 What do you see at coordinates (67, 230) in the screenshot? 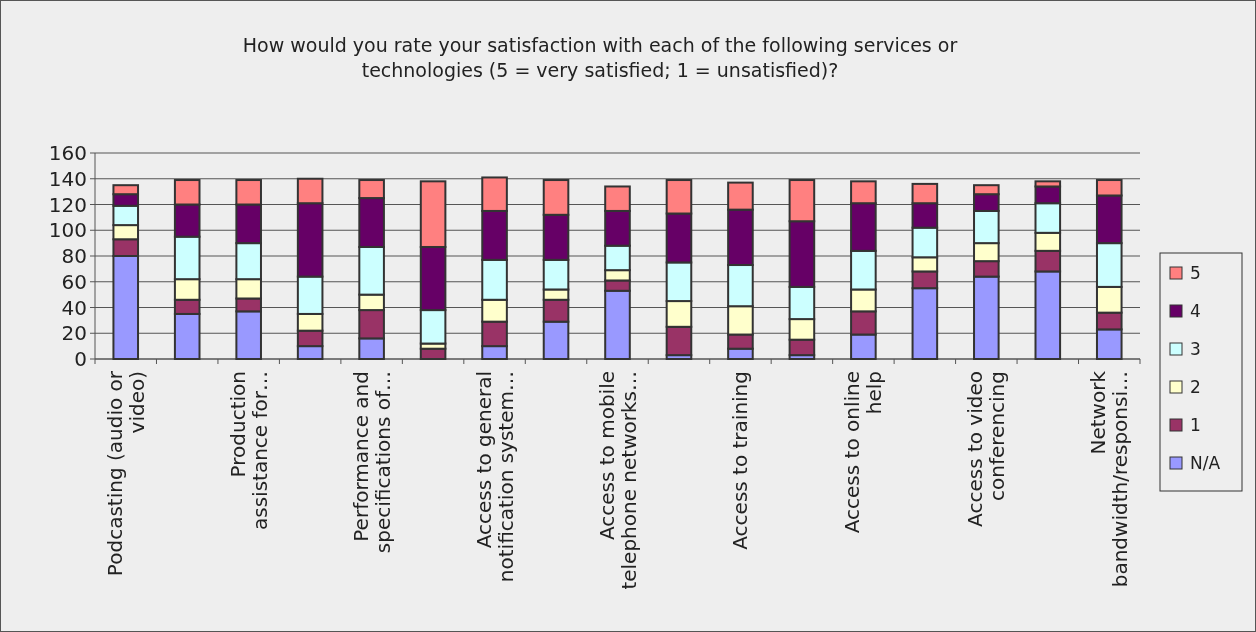
I see `y-tick-label: 100` at bounding box center [67, 230].